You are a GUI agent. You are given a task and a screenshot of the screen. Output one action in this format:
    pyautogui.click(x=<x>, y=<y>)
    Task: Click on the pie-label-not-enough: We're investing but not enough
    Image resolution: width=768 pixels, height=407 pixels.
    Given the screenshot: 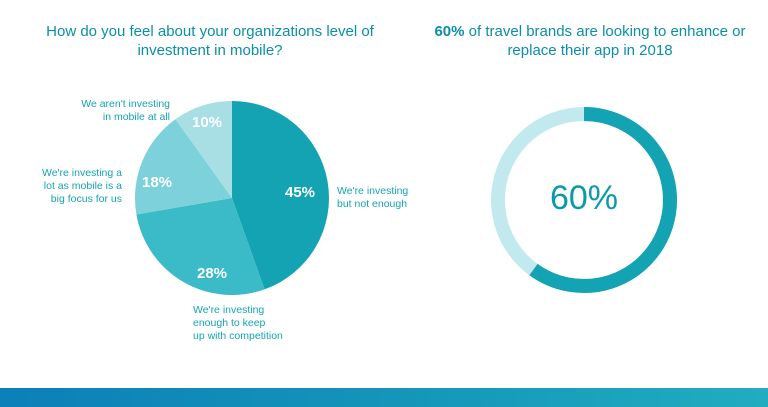 What is the action you would take?
    pyautogui.click(x=372, y=198)
    